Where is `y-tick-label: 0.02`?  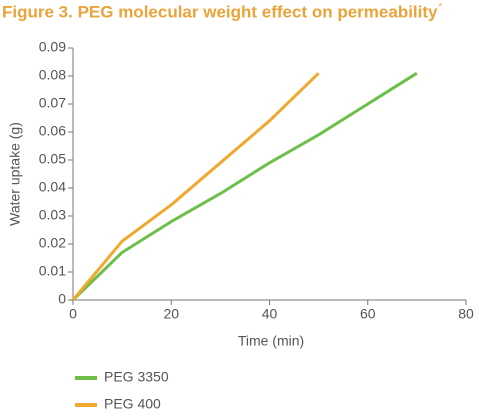 y-tick-label: 0.02 is located at coordinates (52, 243).